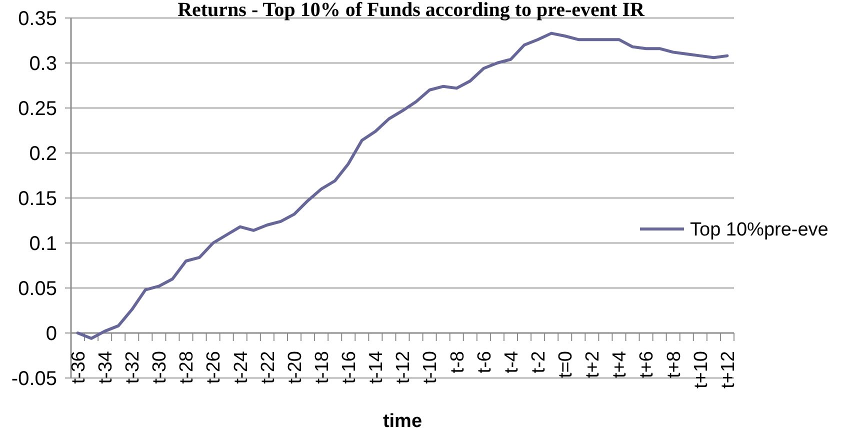  Describe the element at coordinates (593, 364) in the screenshot. I see `x-tick-label: t+2` at that location.